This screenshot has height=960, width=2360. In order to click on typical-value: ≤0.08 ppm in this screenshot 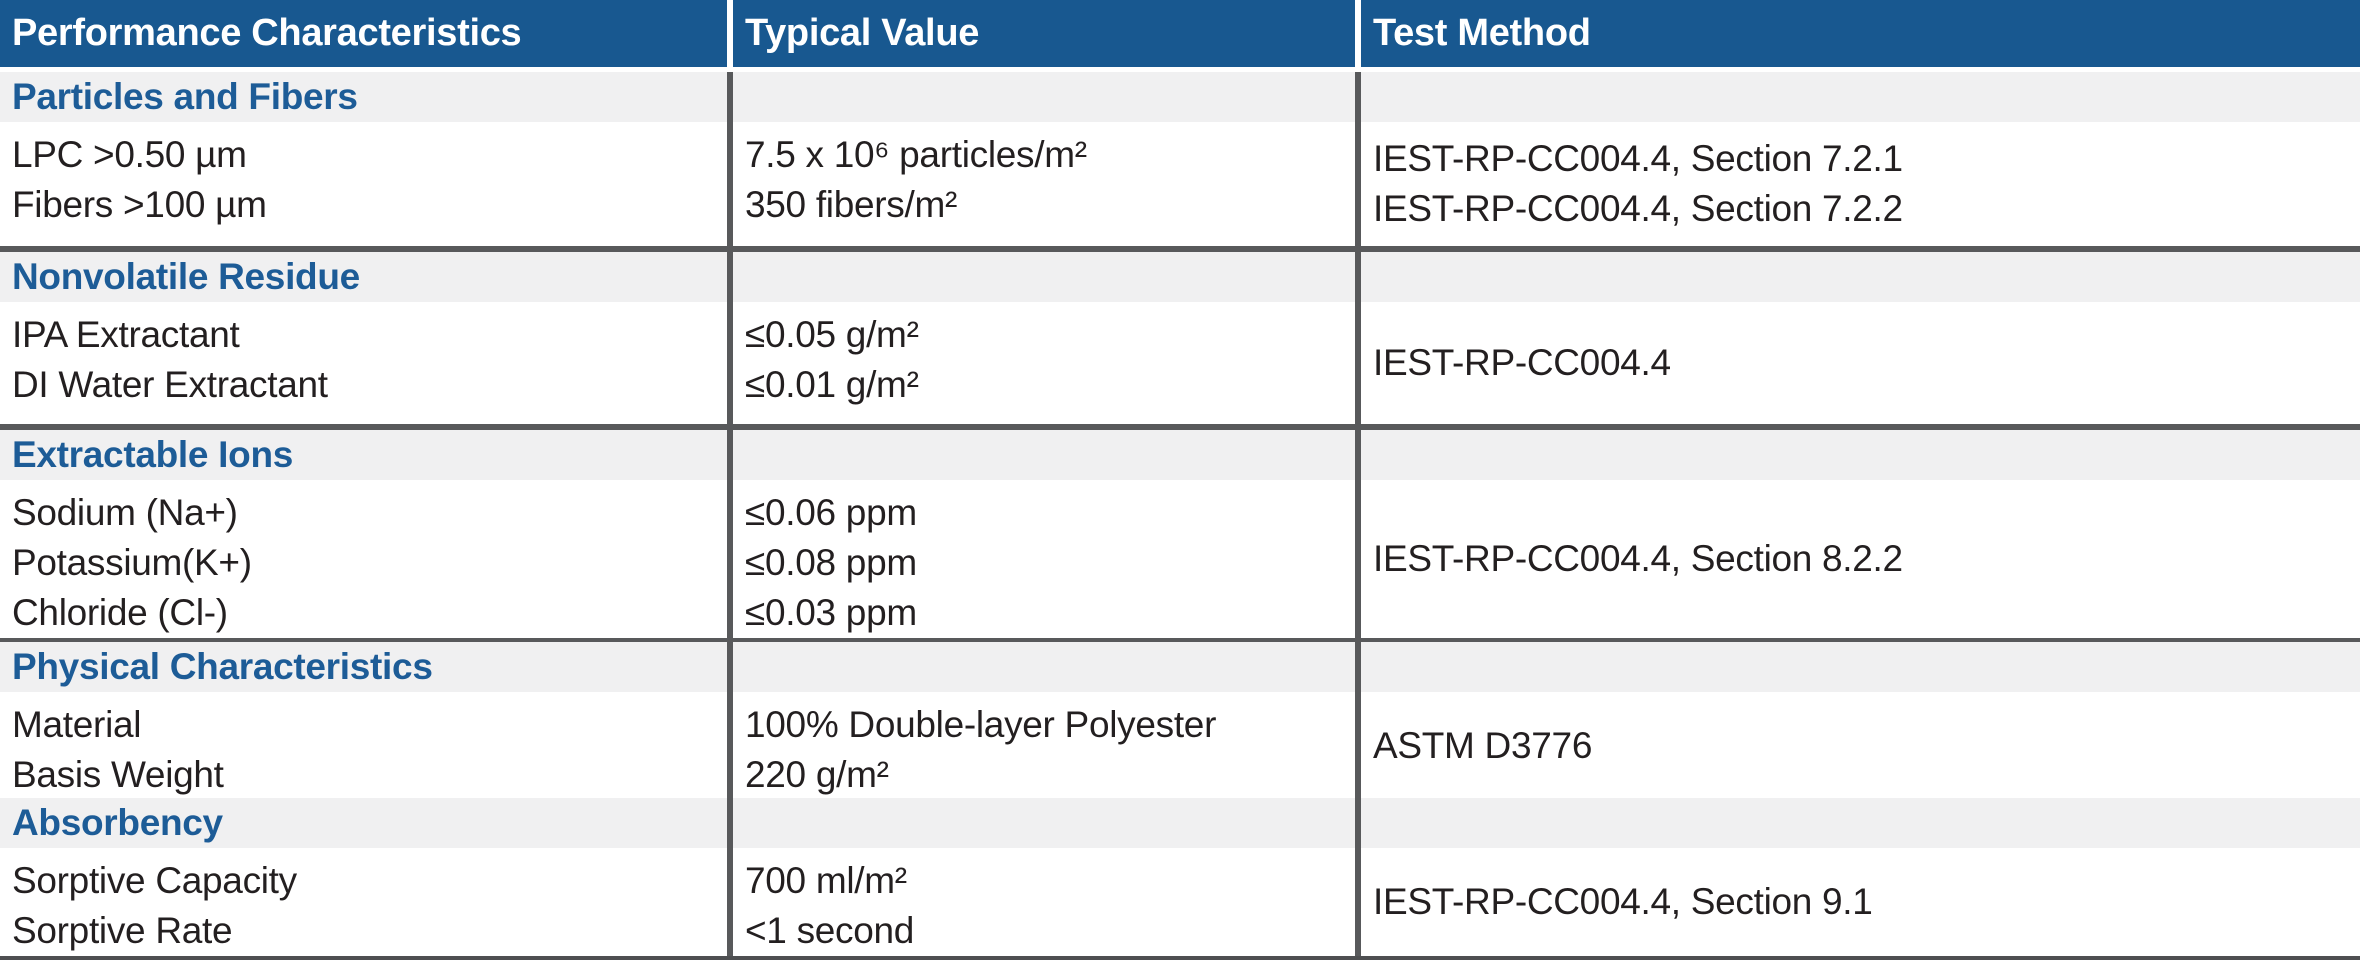, I will do `click(831, 562)`.